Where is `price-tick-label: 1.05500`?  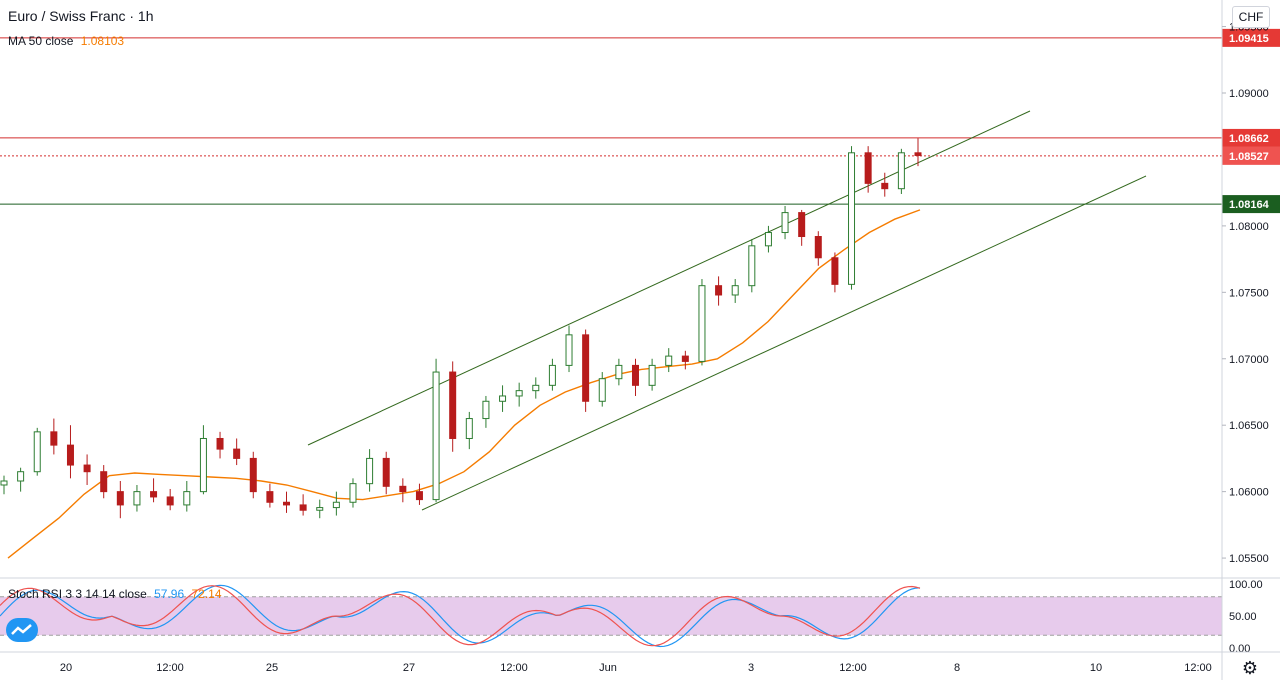 price-tick-label: 1.05500 is located at coordinates (1249, 559).